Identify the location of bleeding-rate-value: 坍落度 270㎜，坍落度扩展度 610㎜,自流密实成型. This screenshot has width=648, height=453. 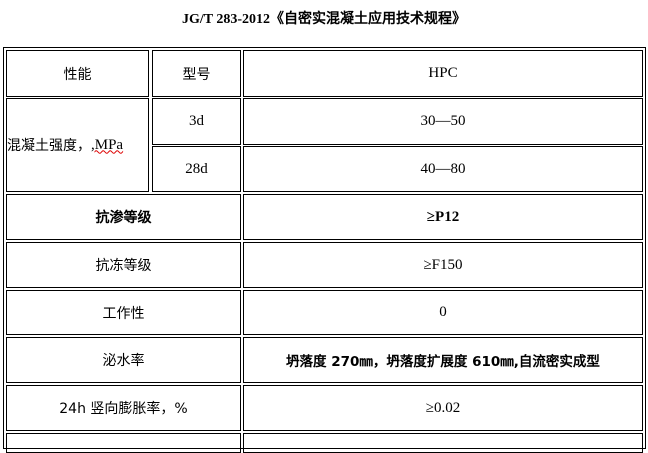
(443, 360).